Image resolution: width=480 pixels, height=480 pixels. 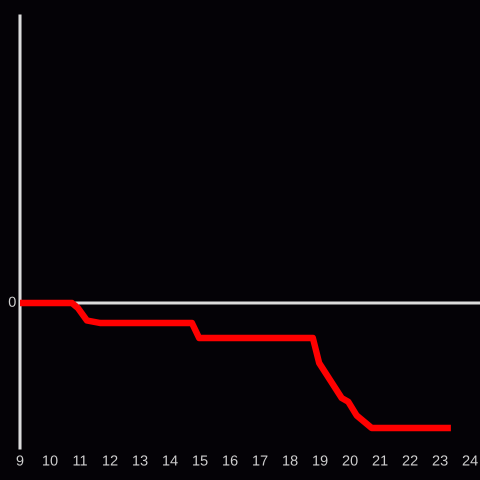 I want to click on x-tick-label: 12, so click(x=110, y=460).